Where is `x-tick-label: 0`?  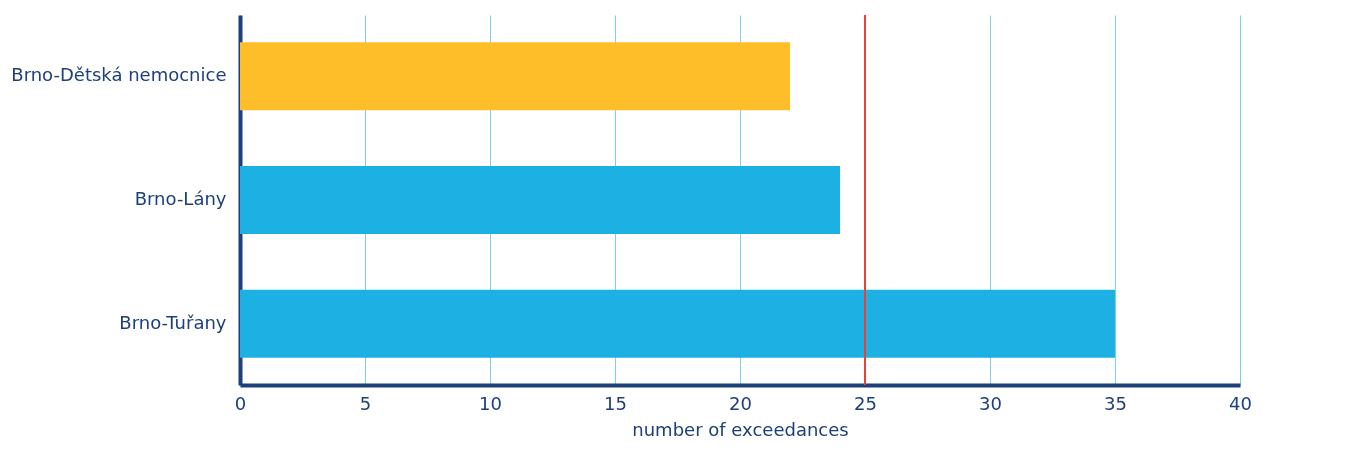 x-tick-label: 0 is located at coordinates (240, 403).